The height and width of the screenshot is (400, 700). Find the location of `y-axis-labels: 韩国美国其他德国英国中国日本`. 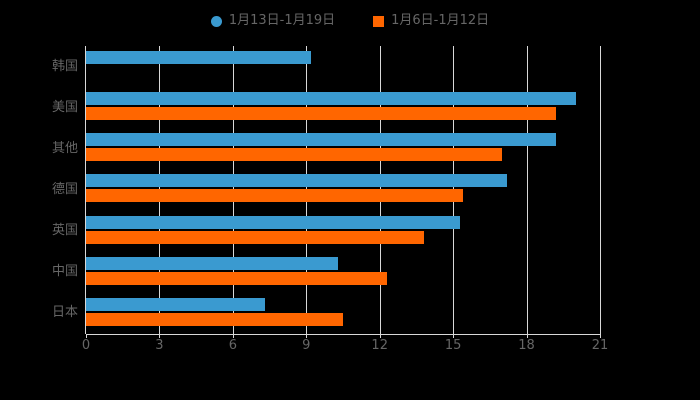

y-axis-labels: 韩国美国其他德国英国中国日本 is located at coordinates (39, 190).